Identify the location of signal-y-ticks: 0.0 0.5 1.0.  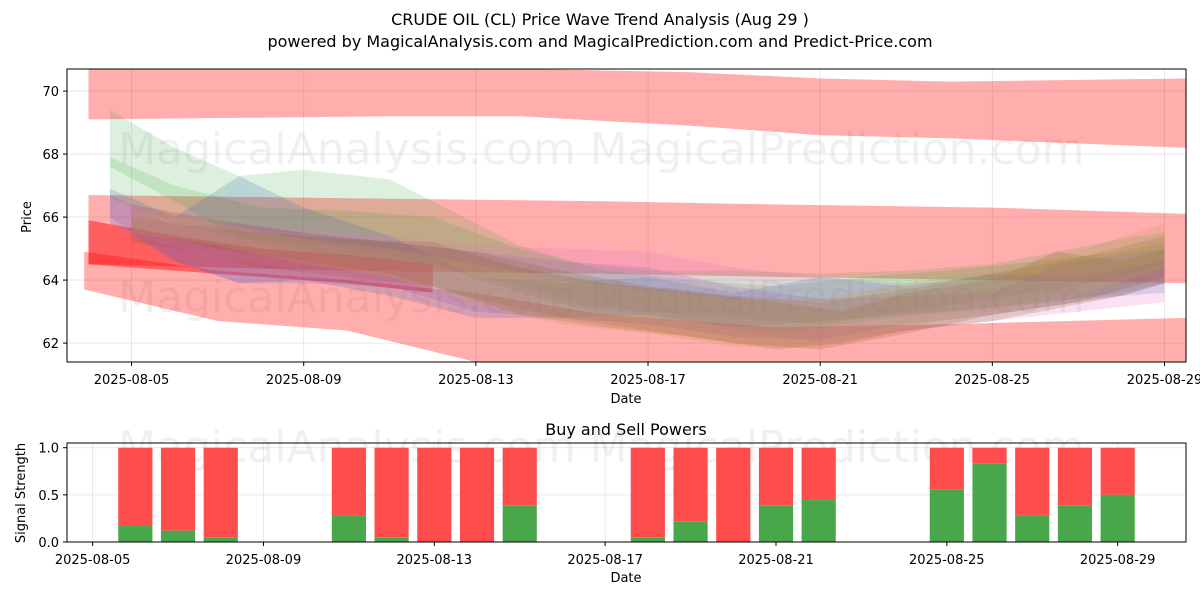
(52, 496).